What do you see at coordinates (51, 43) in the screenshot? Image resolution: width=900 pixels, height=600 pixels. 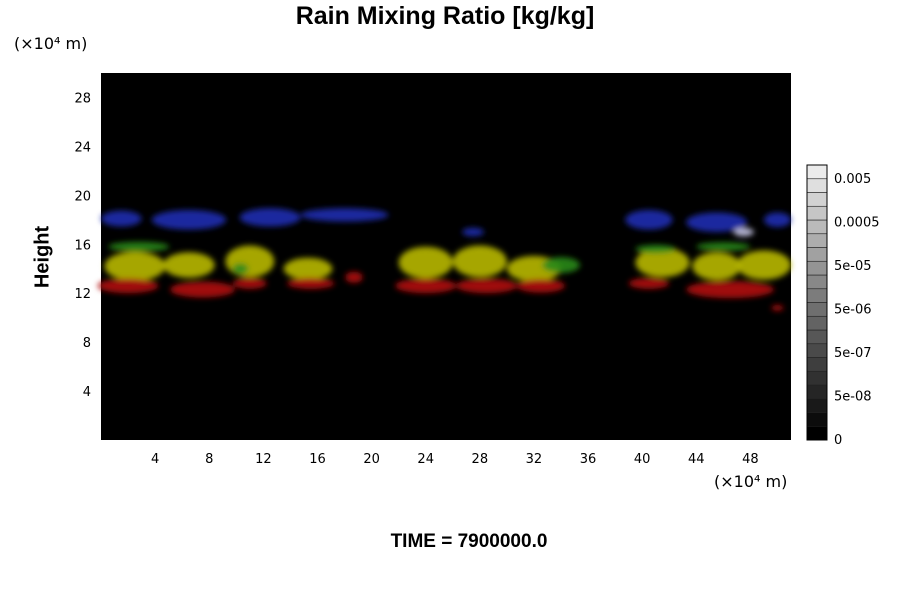 I see `y-axis-unit: (×10⁴ m)` at bounding box center [51, 43].